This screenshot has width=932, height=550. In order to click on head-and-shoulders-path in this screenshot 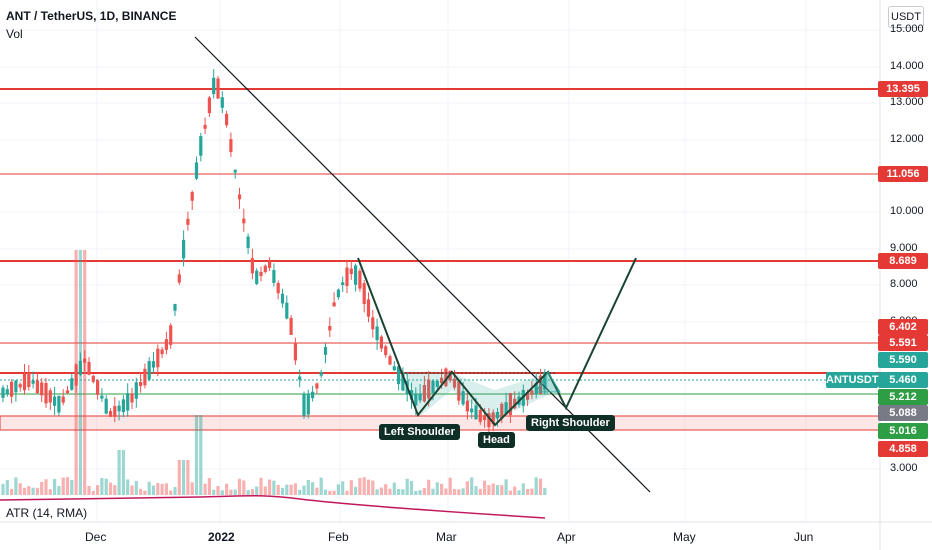, I will do `click(497, 342)`.